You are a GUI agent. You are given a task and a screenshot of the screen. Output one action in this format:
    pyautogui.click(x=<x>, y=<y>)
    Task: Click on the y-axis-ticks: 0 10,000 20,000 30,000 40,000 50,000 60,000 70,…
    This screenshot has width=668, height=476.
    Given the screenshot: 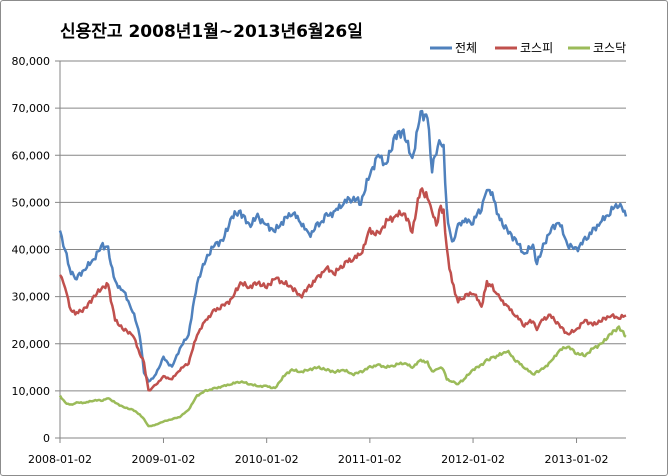 What is the action you would take?
    pyautogui.click(x=36, y=250)
    